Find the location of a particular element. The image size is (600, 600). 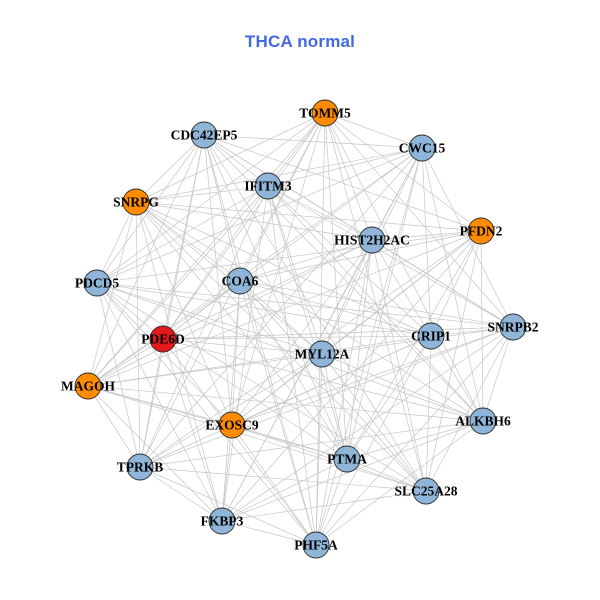

node-snrpg is located at coordinates (136, 202).